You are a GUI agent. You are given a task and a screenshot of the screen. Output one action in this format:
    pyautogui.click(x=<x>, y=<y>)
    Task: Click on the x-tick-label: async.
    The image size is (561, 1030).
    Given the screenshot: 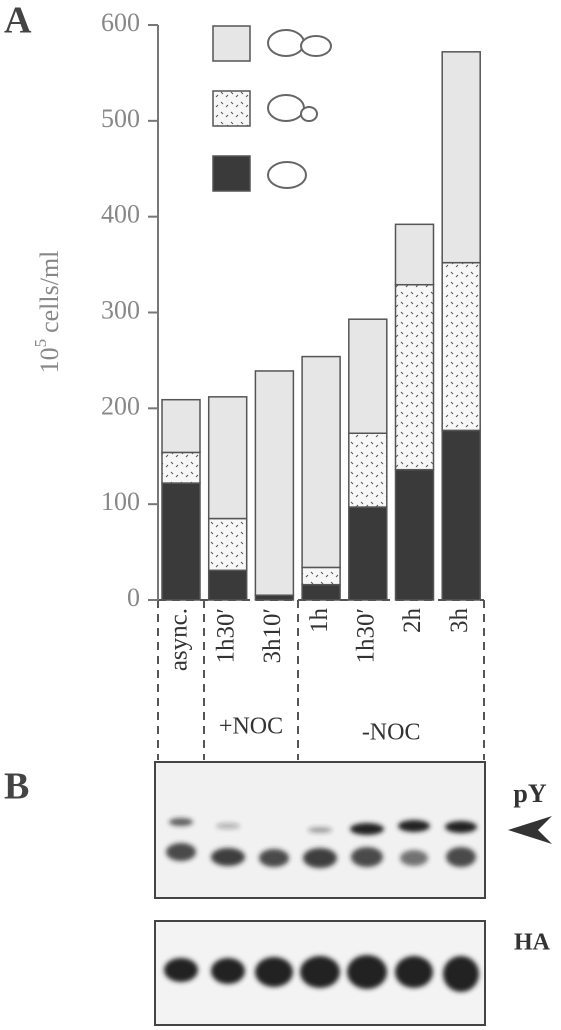 What is the action you would take?
    pyautogui.click(x=179, y=639)
    